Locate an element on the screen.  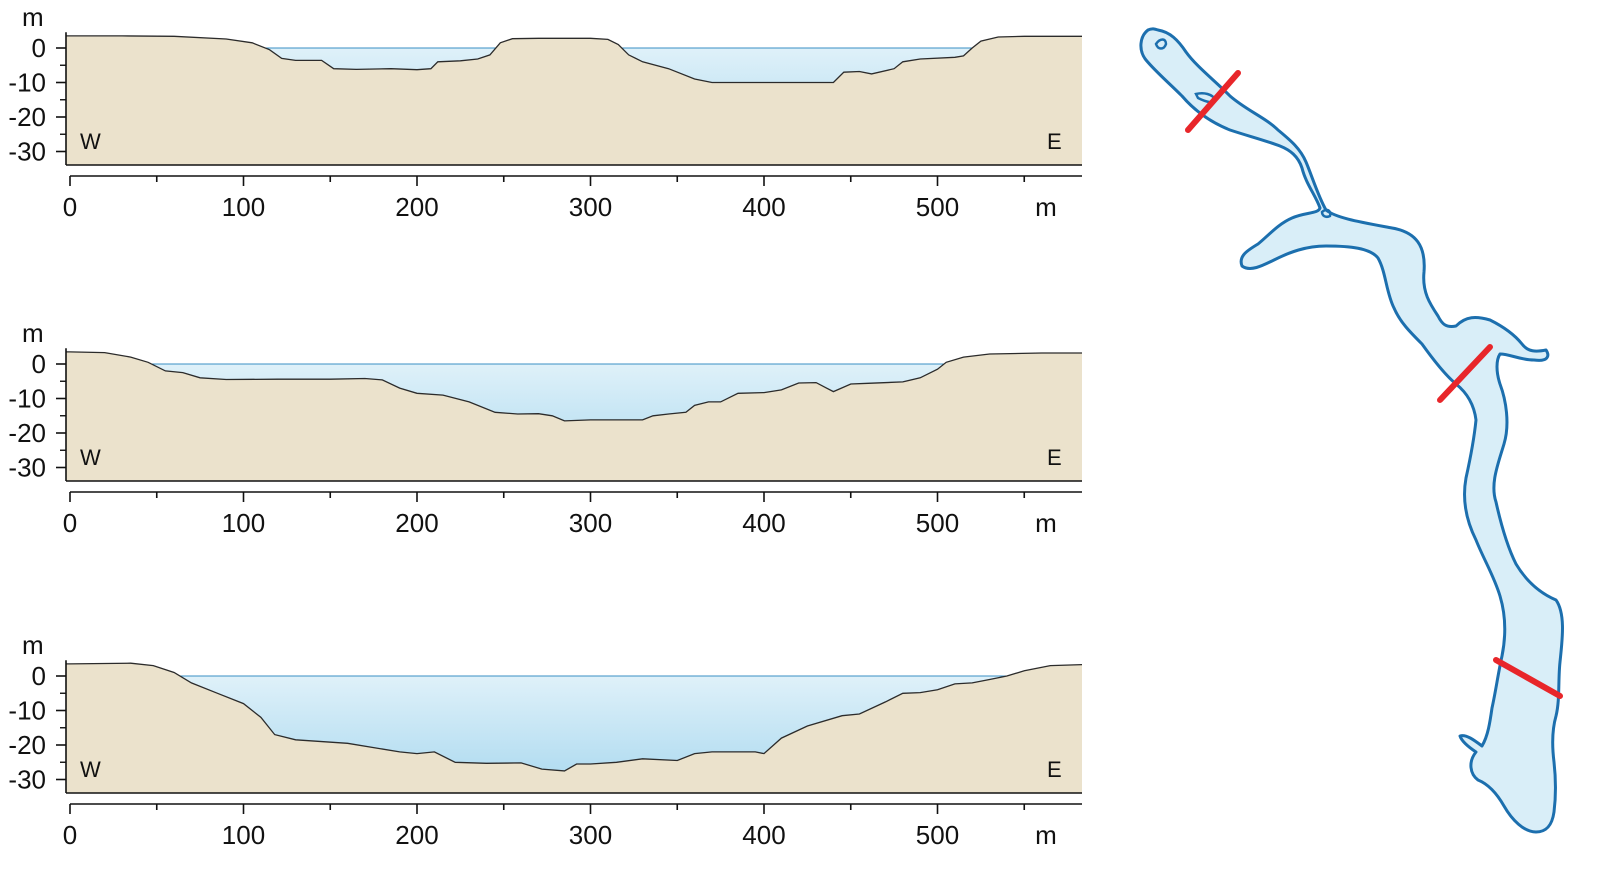
transect-line-north is located at coordinates (1213, 101).